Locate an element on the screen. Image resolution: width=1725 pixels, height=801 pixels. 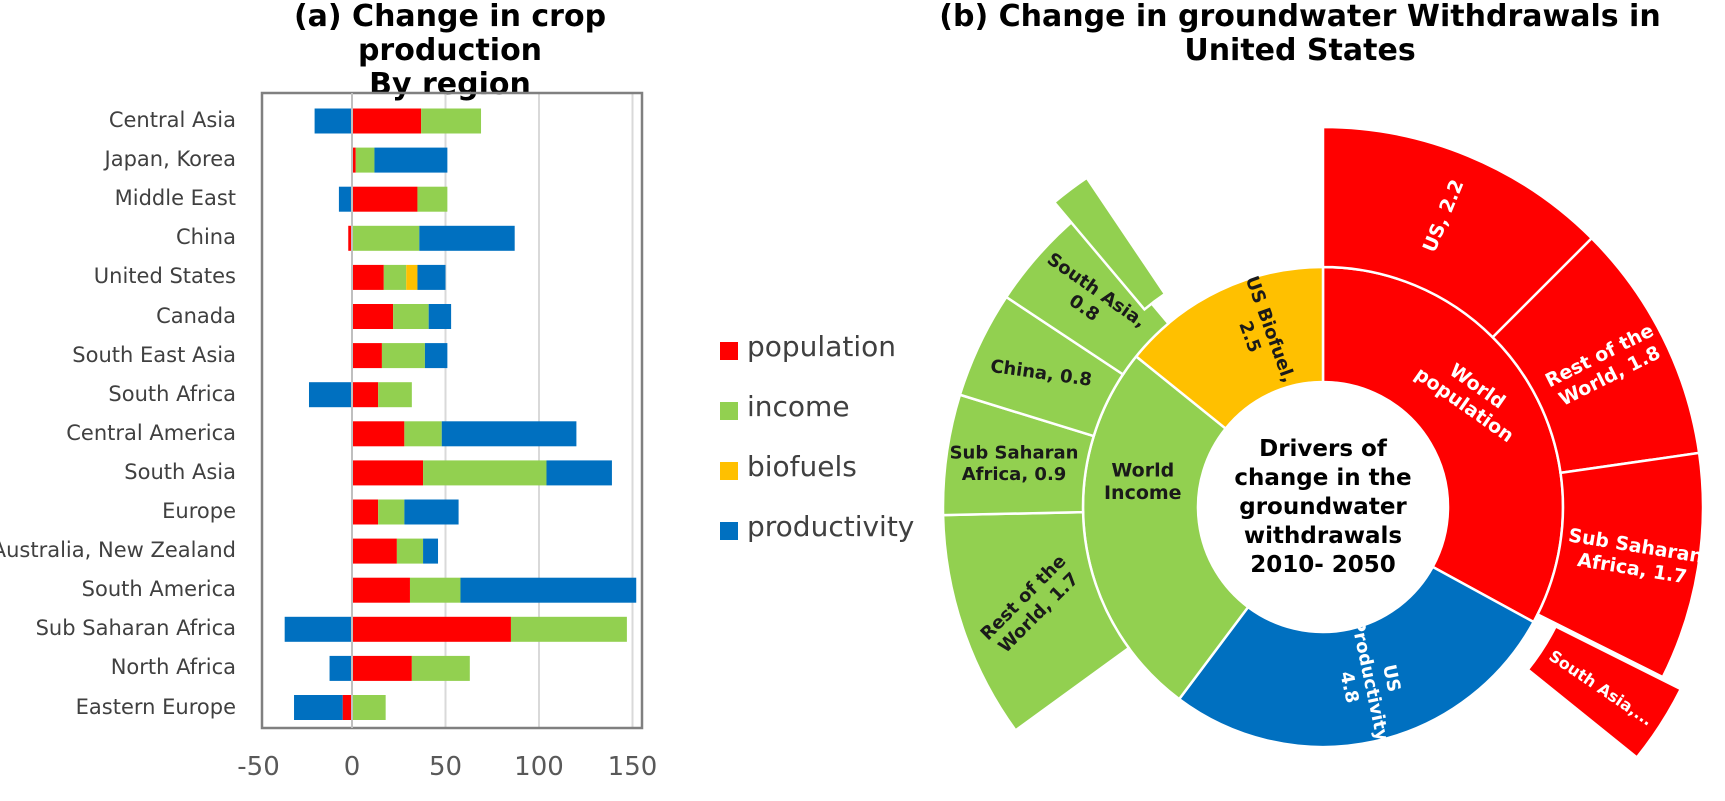
category-label: North Africa is located at coordinates (173, 667).